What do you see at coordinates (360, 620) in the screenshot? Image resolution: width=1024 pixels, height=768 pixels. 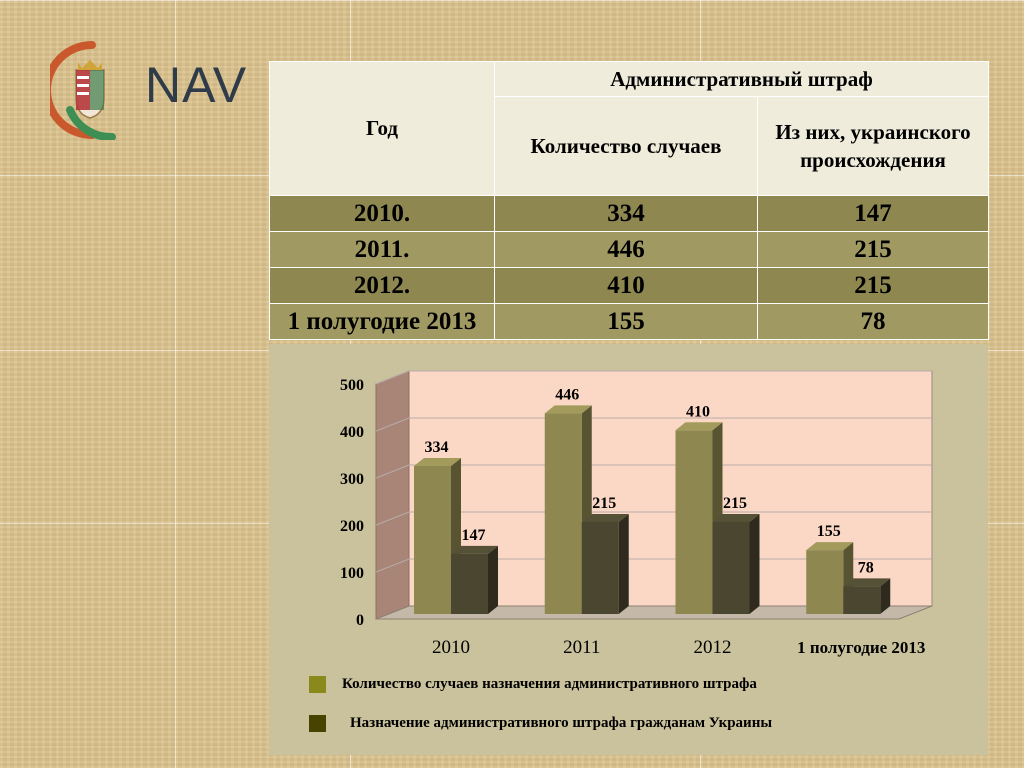 I see `y-tick-label: 0` at bounding box center [360, 620].